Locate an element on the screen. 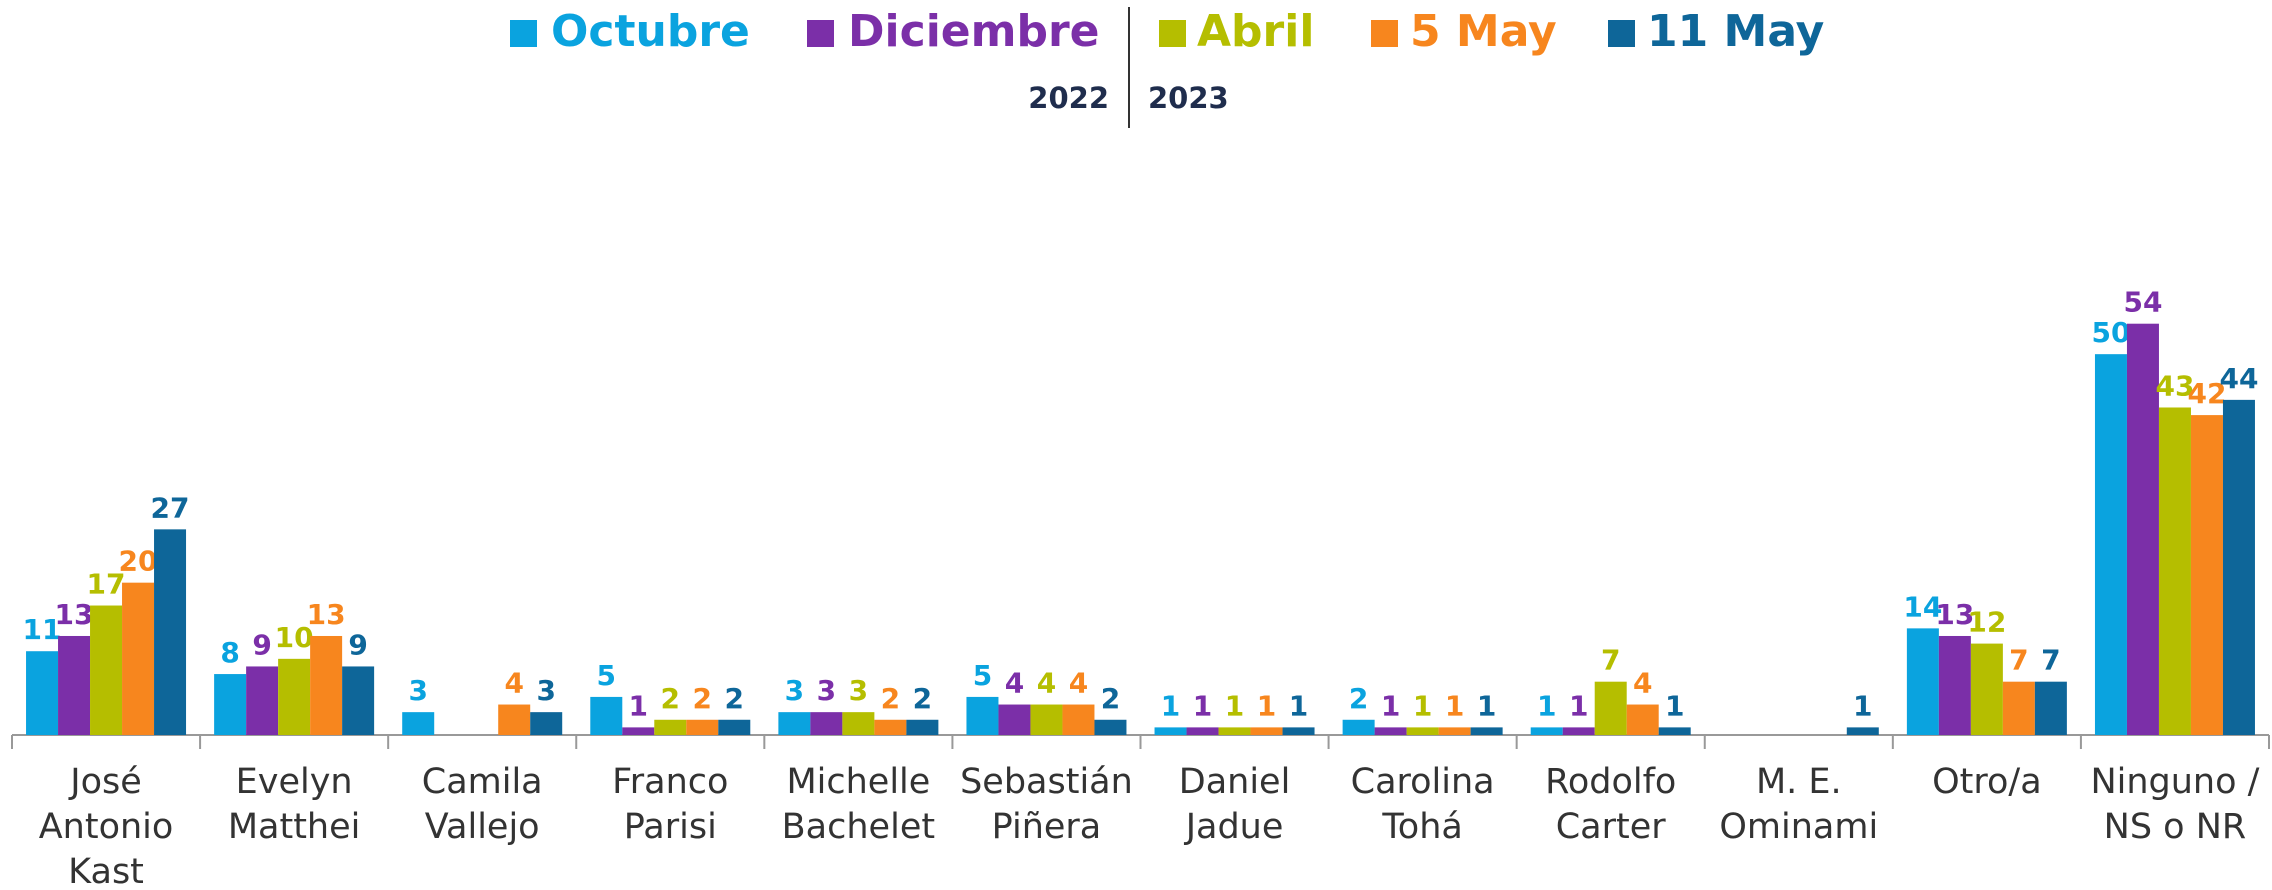 This screenshot has width=2272, height=890. value-label: 43 is located at coordinates (2174, 385).